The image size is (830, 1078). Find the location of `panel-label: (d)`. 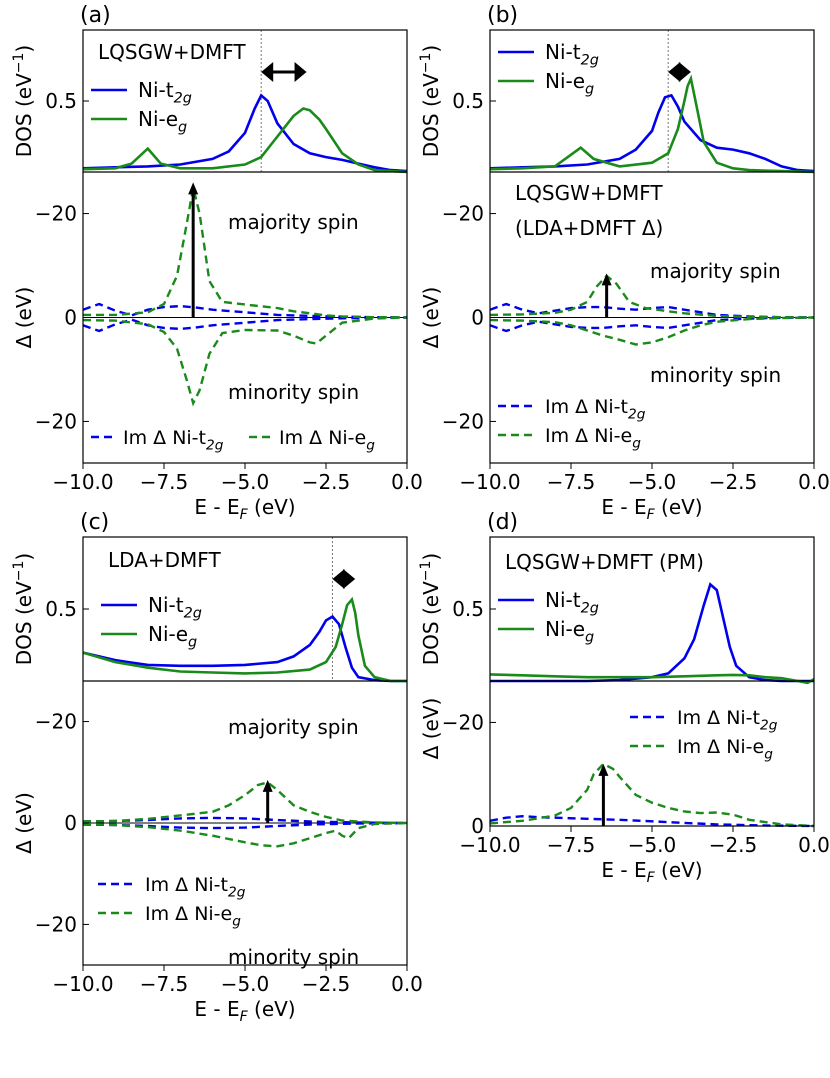

panel-label: (d) is located at coordinates (502, 522).